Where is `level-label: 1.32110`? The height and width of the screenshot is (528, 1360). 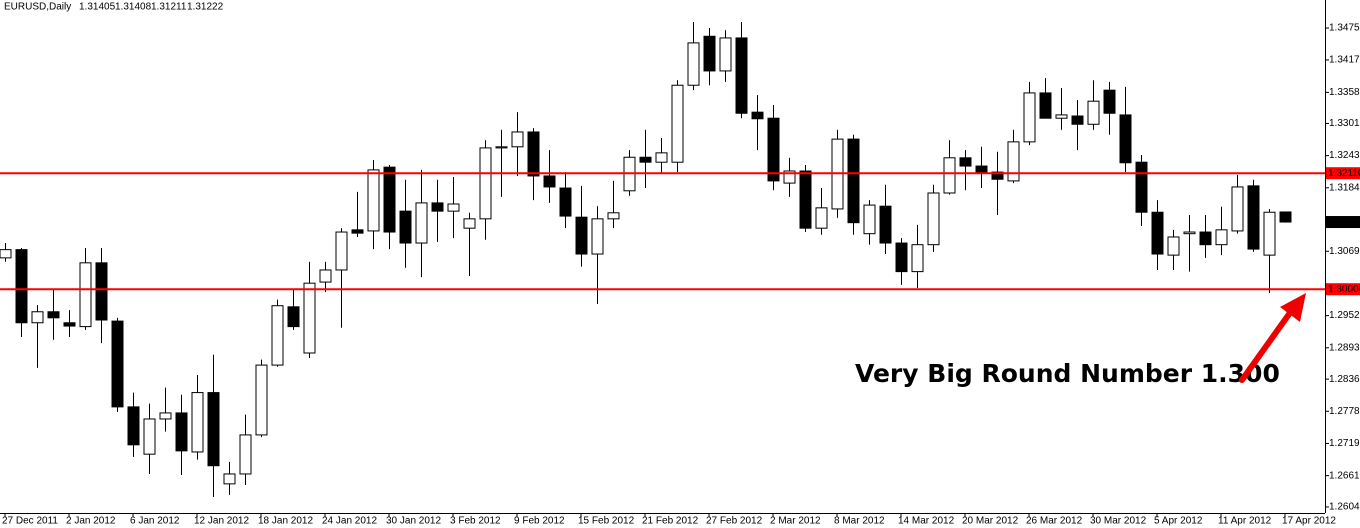
level-label: 1.32110 is located at coordinates (1344, 173).